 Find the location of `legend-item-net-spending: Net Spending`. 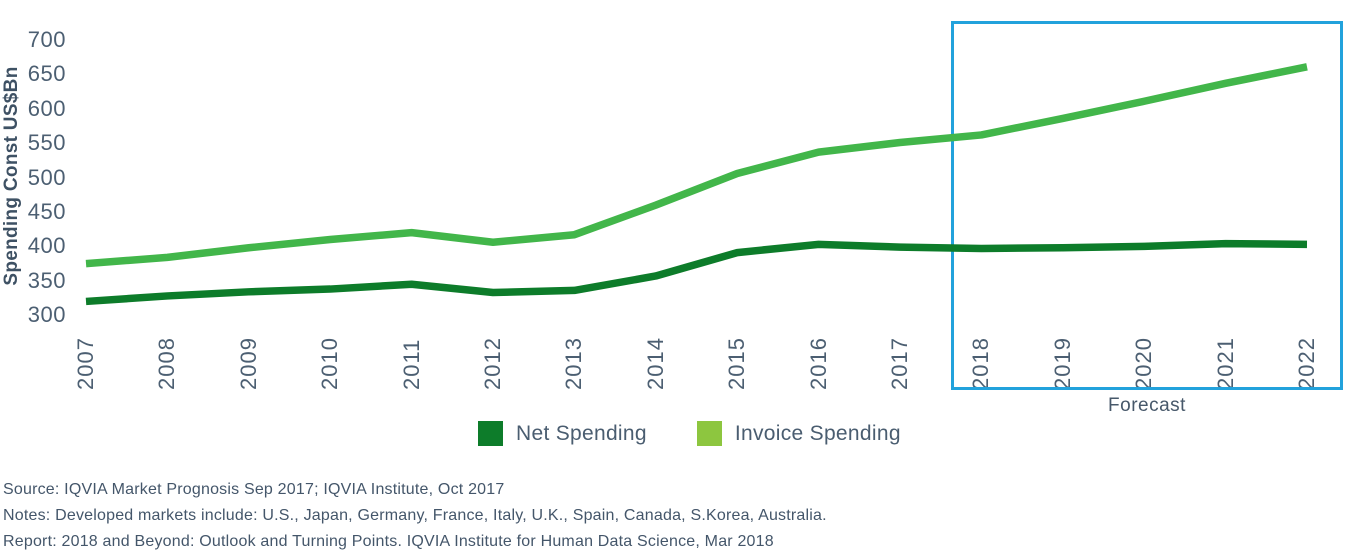

legend-item-net-spending: Net Spending is located at coordinates (562, 433).